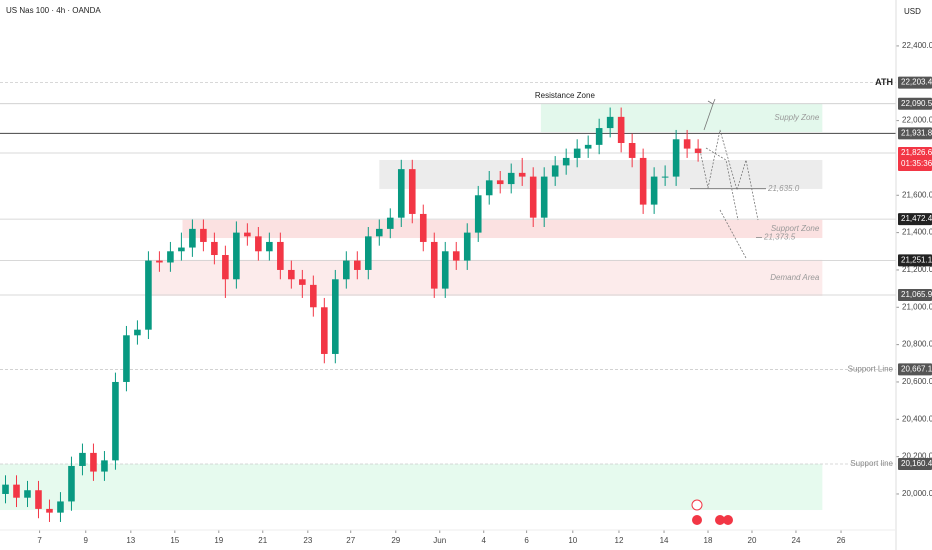  What do you see at coordinates (795, 277) in the screenshot?
I see `zone-label: Demand Area` at bounding box center [795, 277].